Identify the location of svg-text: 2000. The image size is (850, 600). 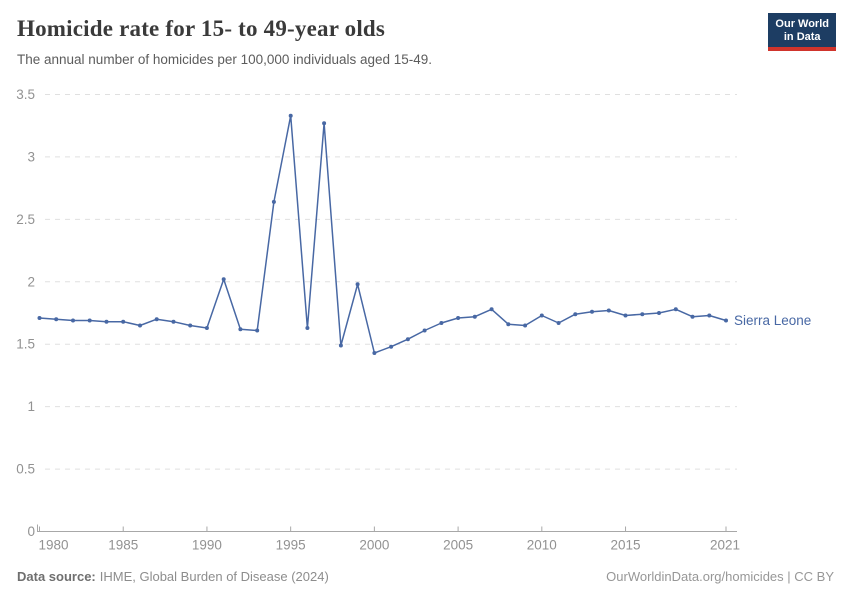
(374, 545).